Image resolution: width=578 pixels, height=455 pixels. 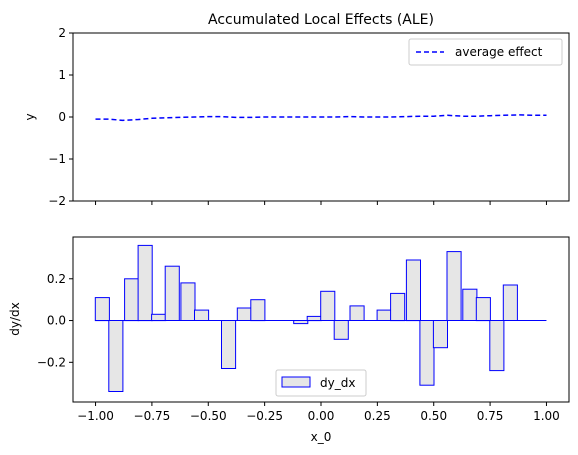 What do you see at coordinates (546, 416) in the screenshot?
I see `bottom-x-tick-label: 1.00` at bounding box center [546, 416].